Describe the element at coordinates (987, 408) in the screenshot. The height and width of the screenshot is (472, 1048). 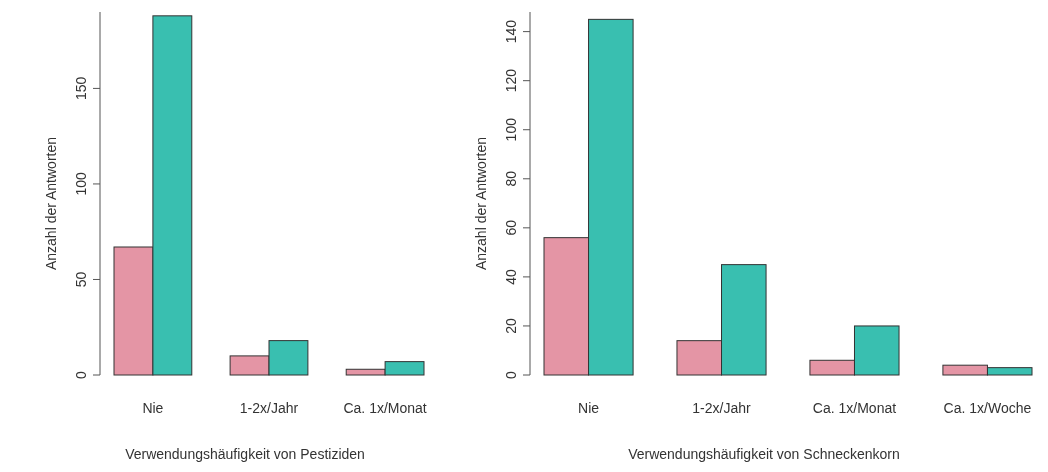
I see `x-tick-label: Ca. 1x/Woche` at that location.